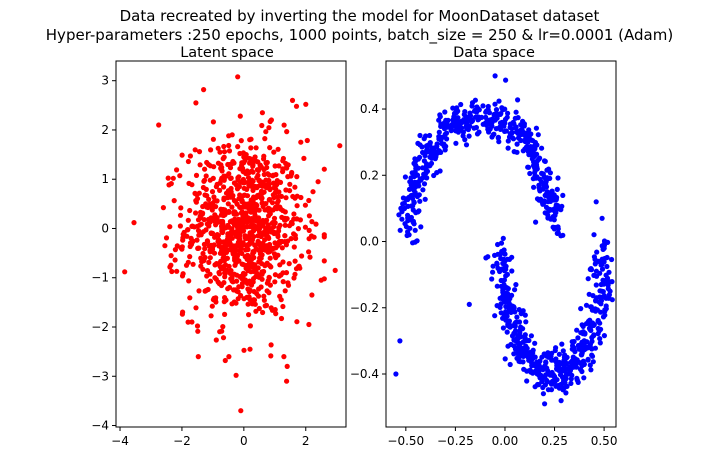  What do you see at coordinates (306, 441) in the screenshot?
I see `latent-x-tick-label: 2` at bounding box center [306, 441].